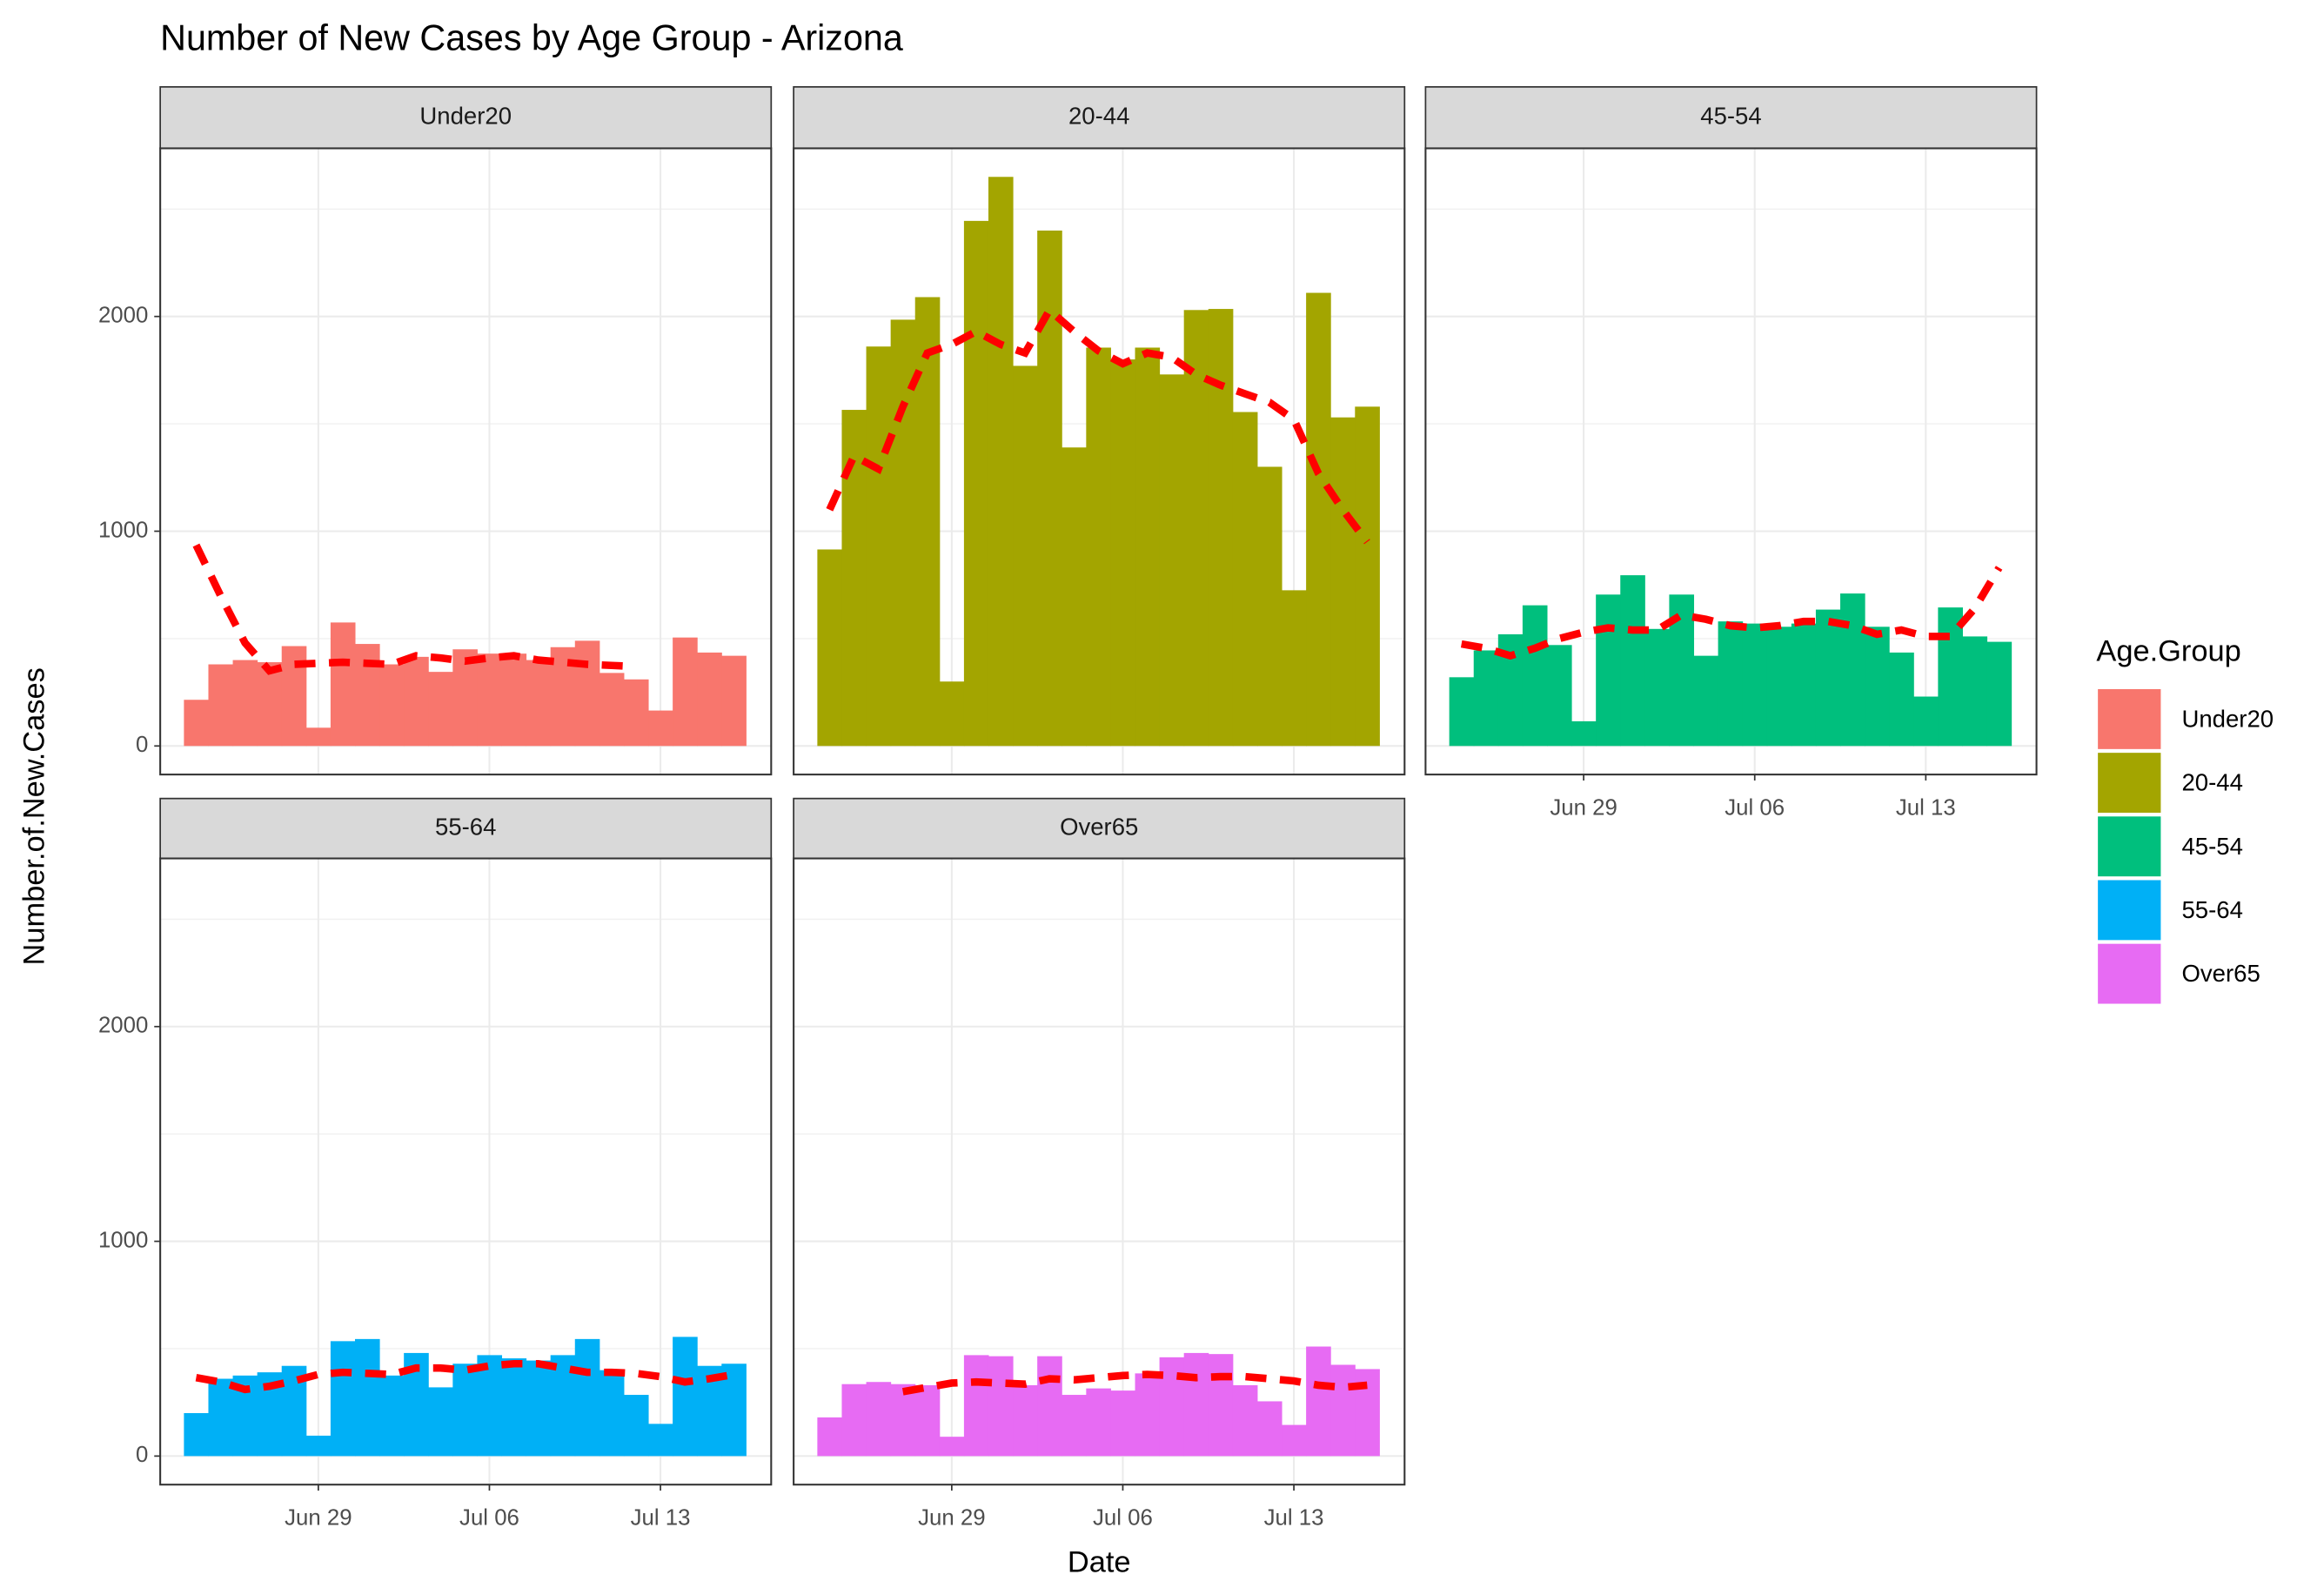  What do you see at coordinates (489, 1518) in the screenshot?
I see `x-tick-label: Jul 06` at bounding box center [489, 1518].